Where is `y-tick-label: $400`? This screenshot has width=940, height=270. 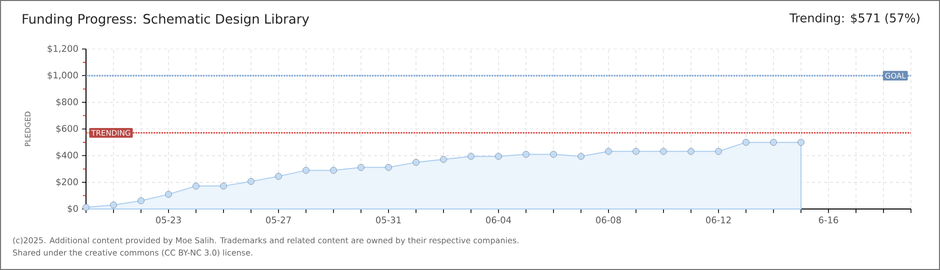 y-tick-label: $400 is located at coordinates (67, 156).